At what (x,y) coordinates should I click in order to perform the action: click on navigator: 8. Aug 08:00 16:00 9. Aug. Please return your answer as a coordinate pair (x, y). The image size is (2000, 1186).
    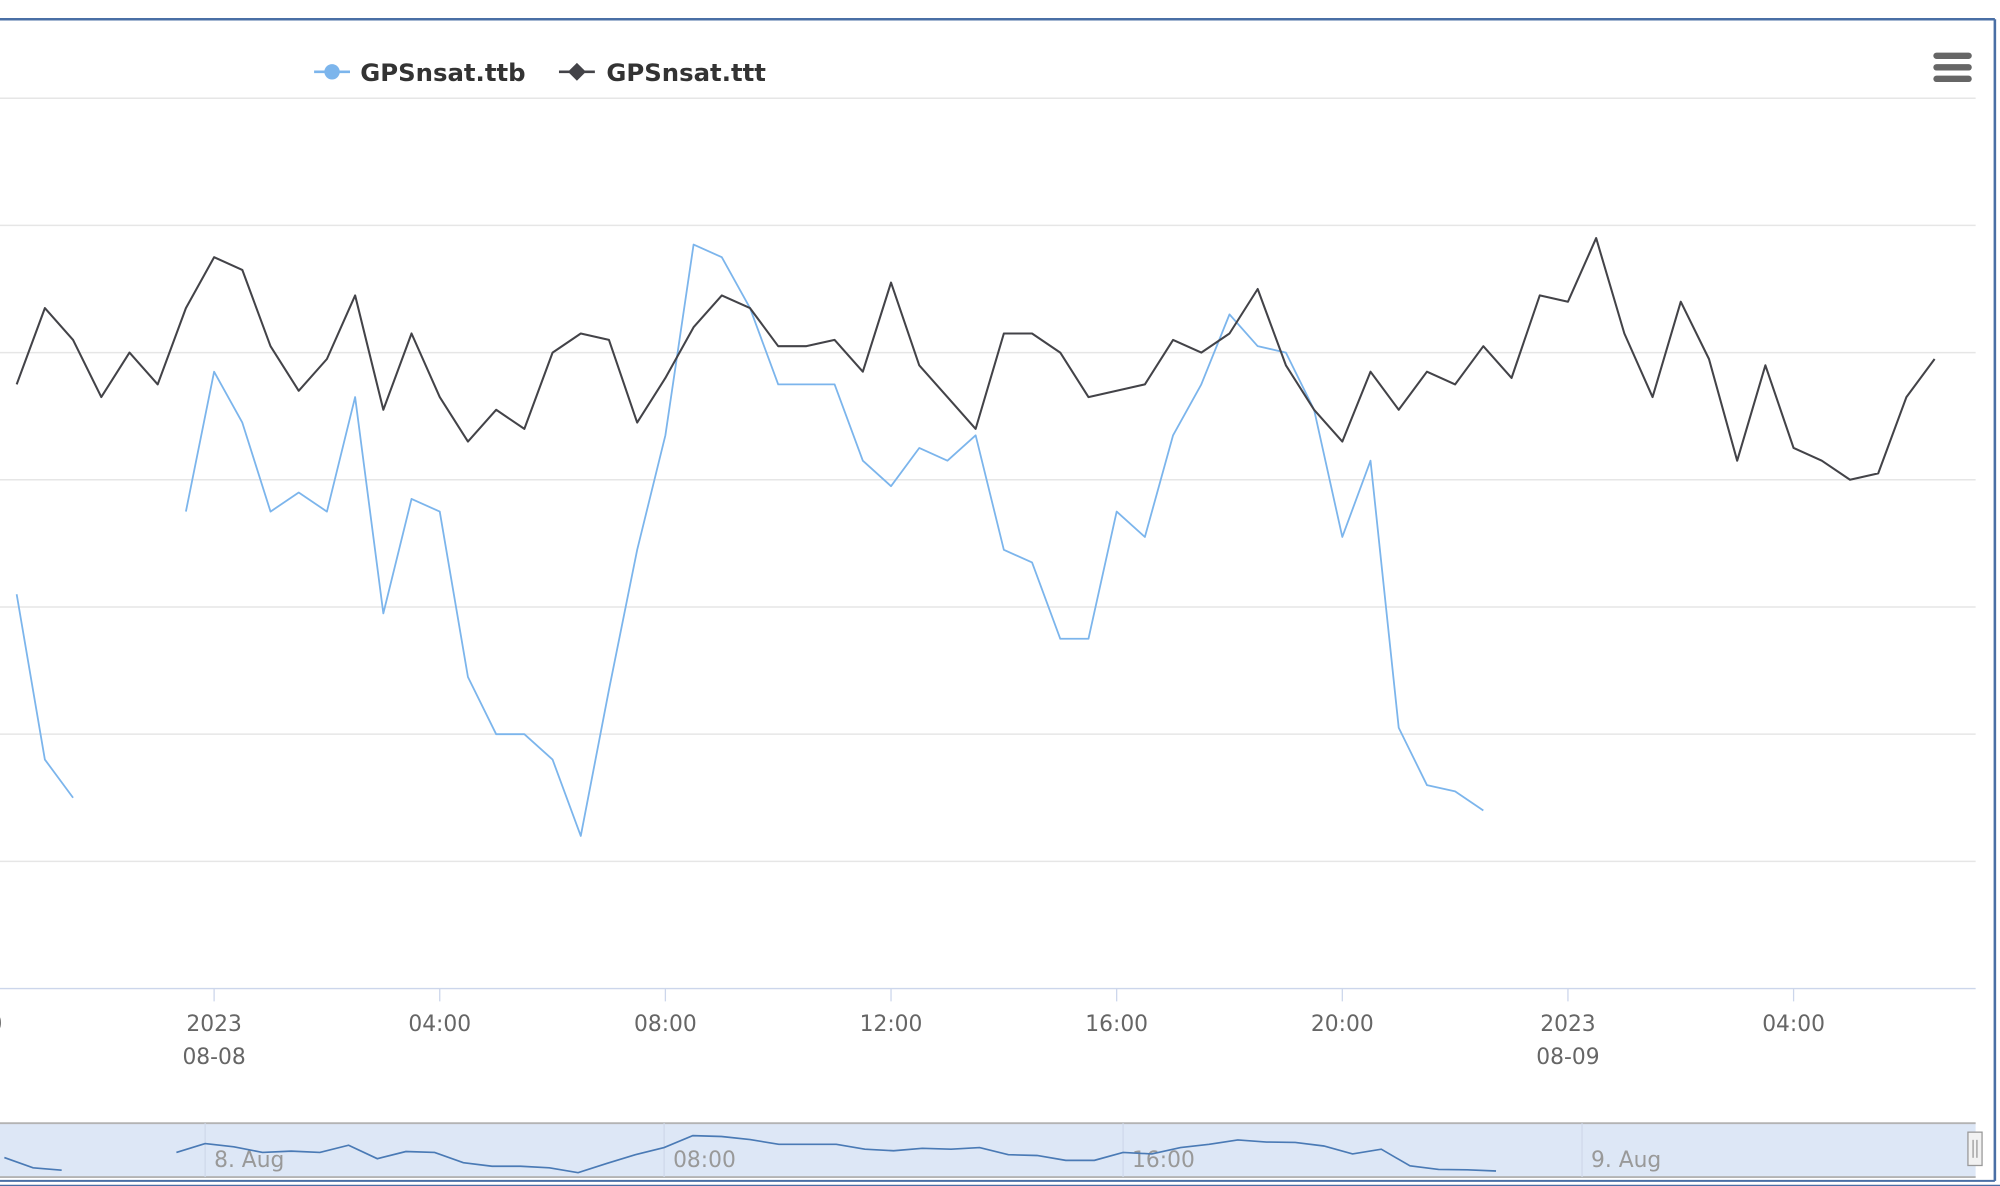
    Looking at the image, I should click on (991, 1150).